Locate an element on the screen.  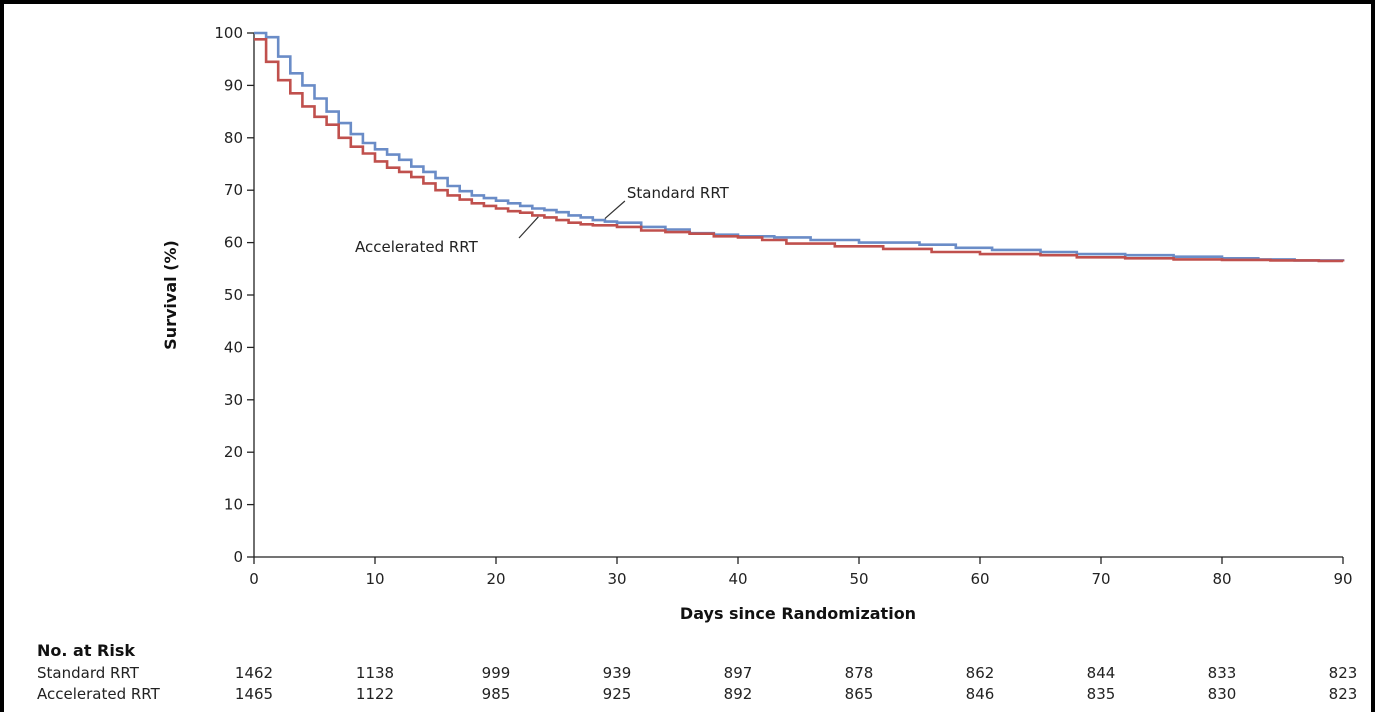
risk-table-title: No. at Risk is located at coordinates (86, 650).